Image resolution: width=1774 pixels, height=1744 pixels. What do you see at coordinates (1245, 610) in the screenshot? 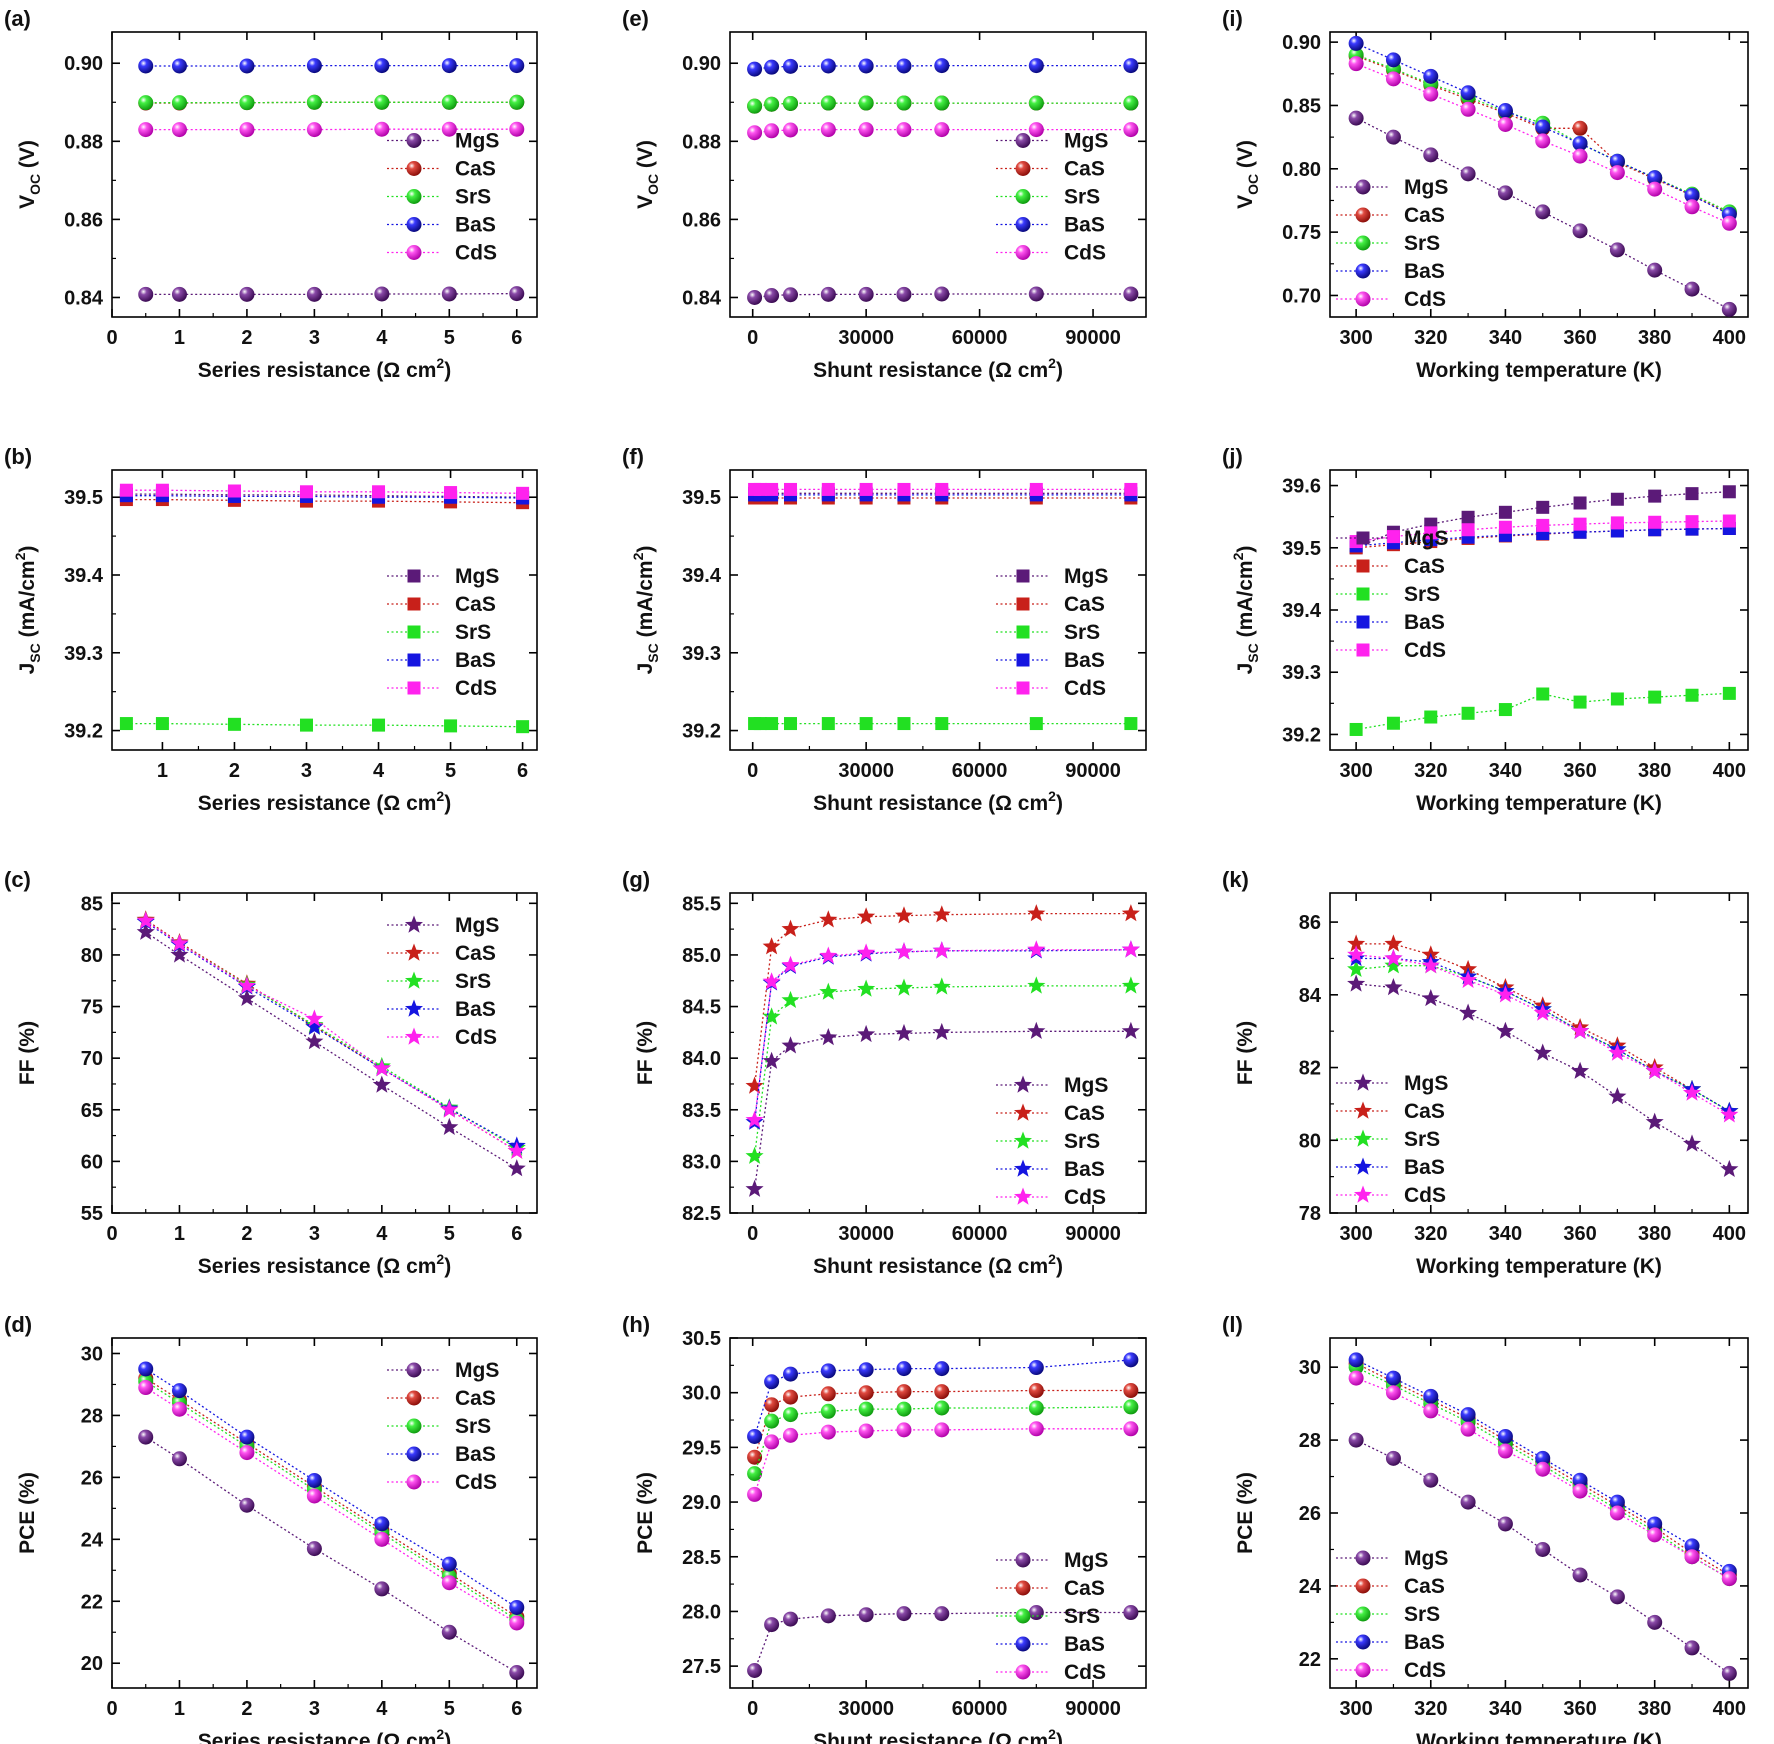
I see `y-axis-label: JSC (mA/cm2)` at bounding box center [1245, 610].